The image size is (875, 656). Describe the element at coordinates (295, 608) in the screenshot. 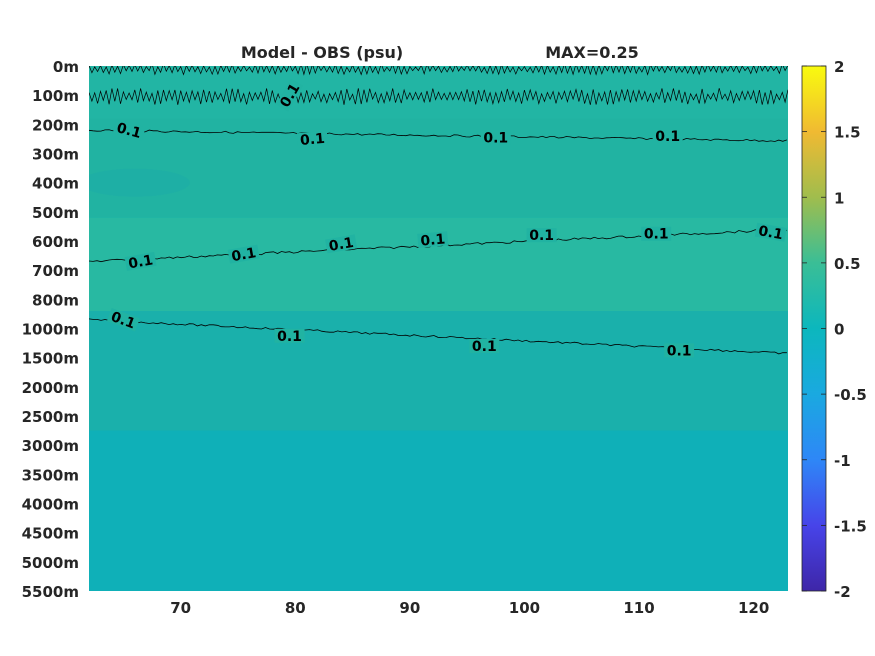

I see `x-tick-label: 80` at that location.